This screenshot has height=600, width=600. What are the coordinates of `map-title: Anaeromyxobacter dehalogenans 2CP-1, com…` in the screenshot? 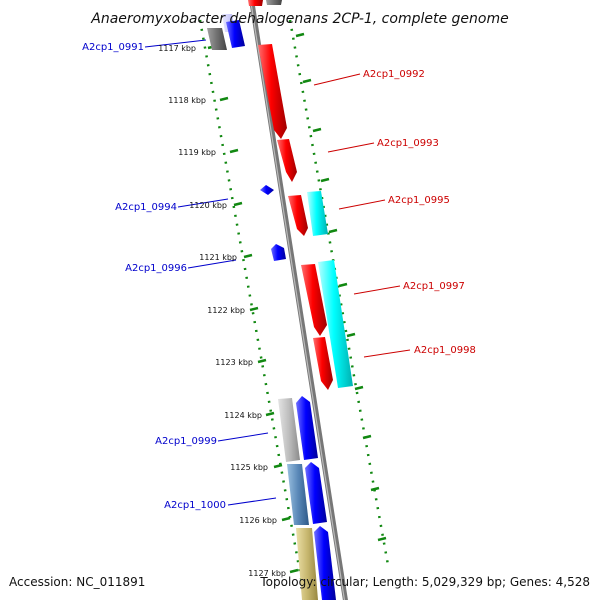 It's located at (299, 19).